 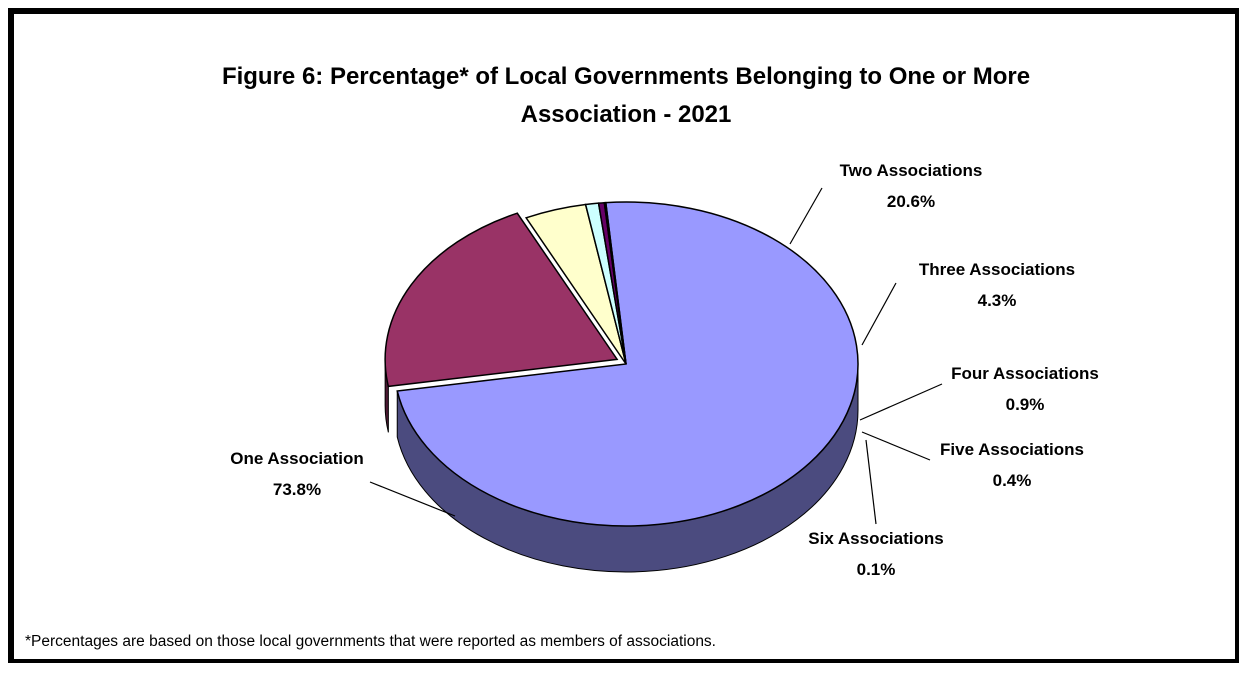 What do you see at coordinates (879, 314) in the screenshot?
I see `leader-line-three-associations` at bounding box center [879, 314].